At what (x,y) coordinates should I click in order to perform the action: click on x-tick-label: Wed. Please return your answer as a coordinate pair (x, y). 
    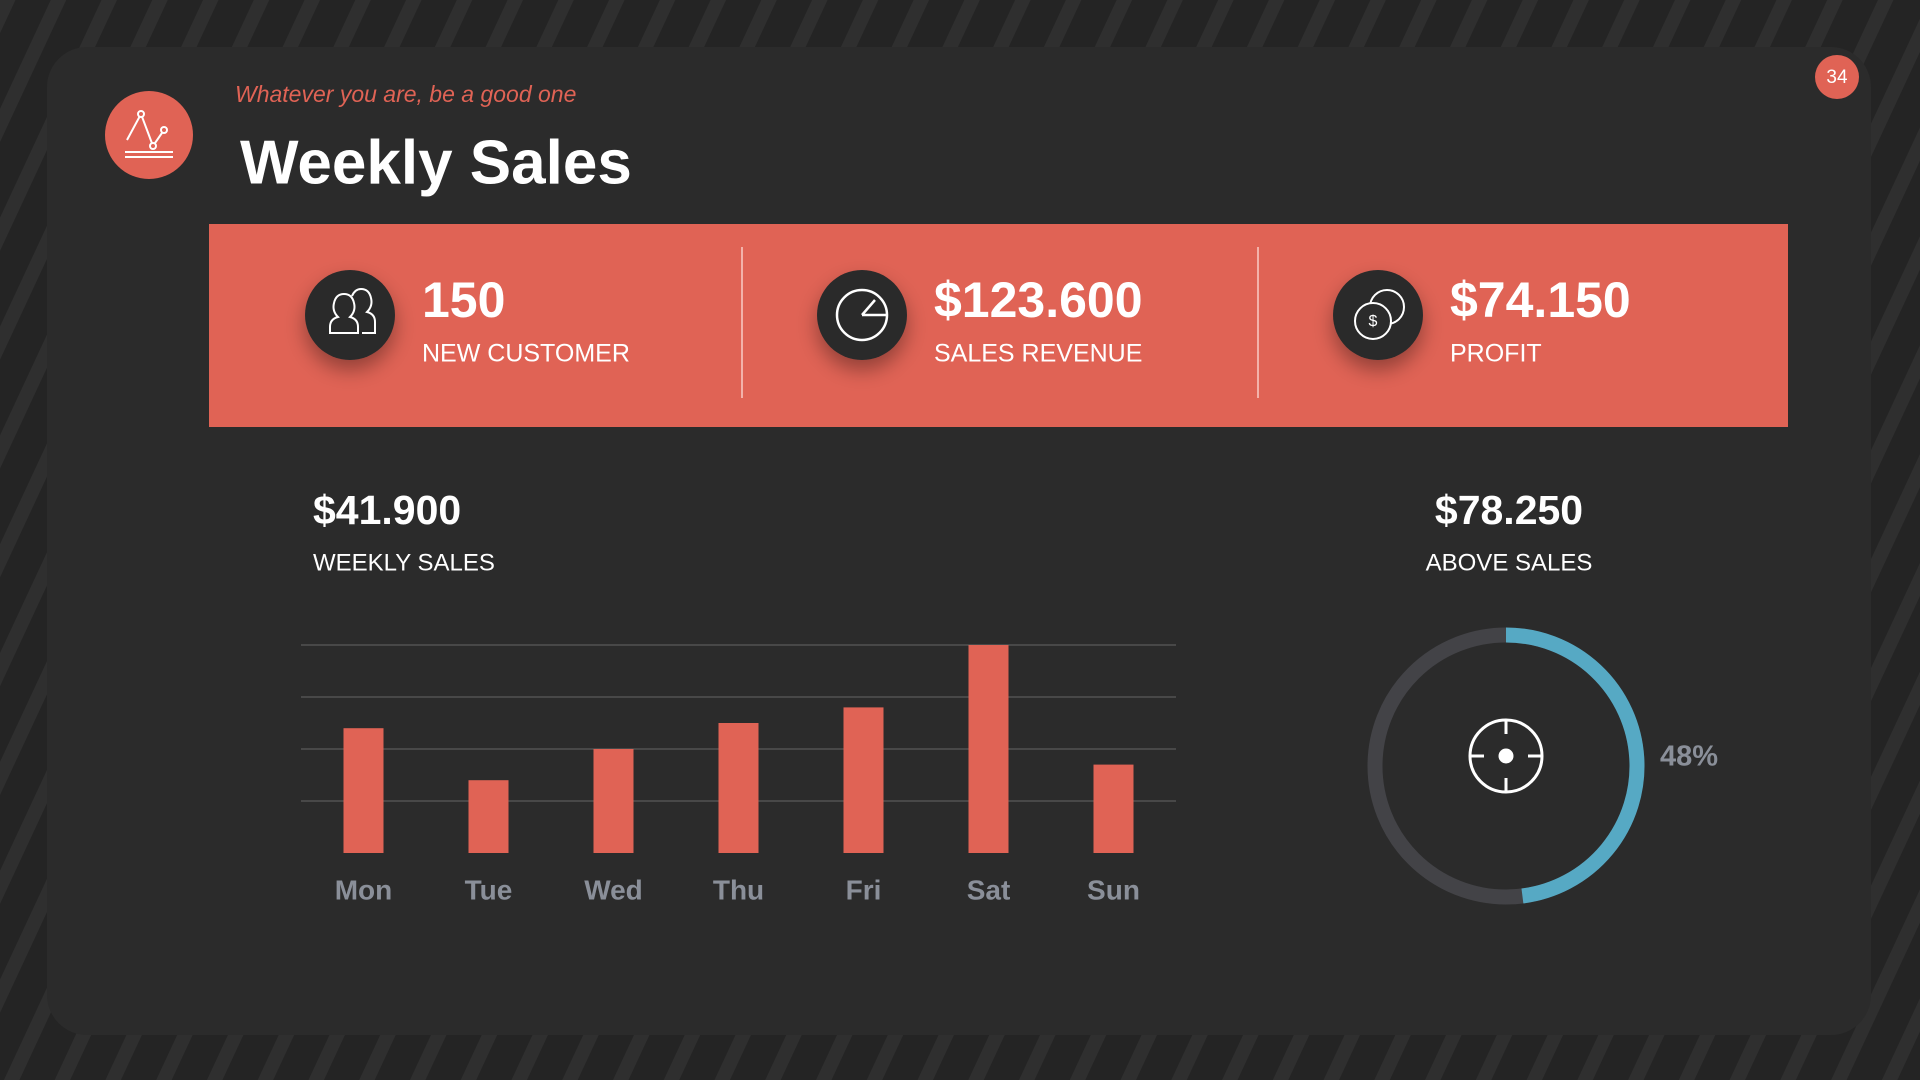
    Looking at the image, I should click on (613, 889).